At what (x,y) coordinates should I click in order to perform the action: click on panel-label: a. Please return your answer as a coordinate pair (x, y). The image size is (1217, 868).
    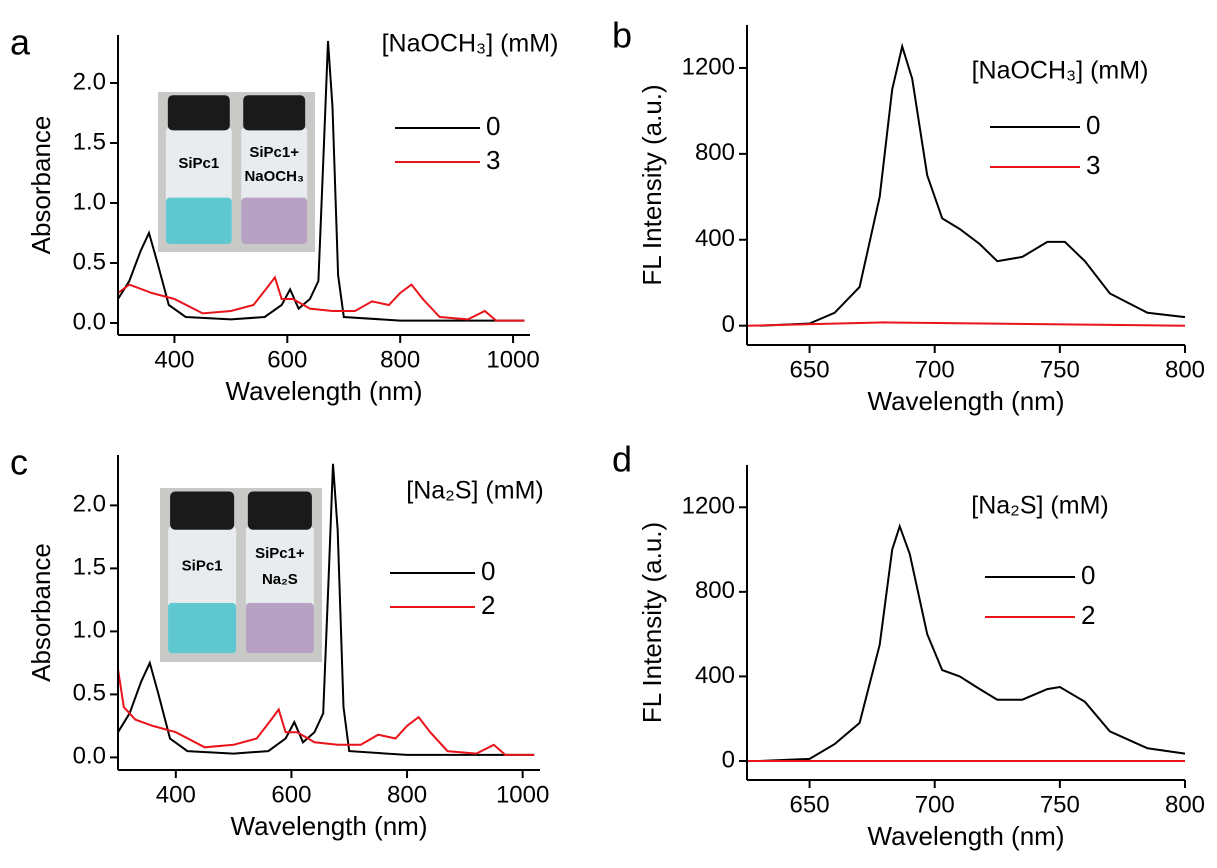
    Looking at the image, I should click on (20, 42).